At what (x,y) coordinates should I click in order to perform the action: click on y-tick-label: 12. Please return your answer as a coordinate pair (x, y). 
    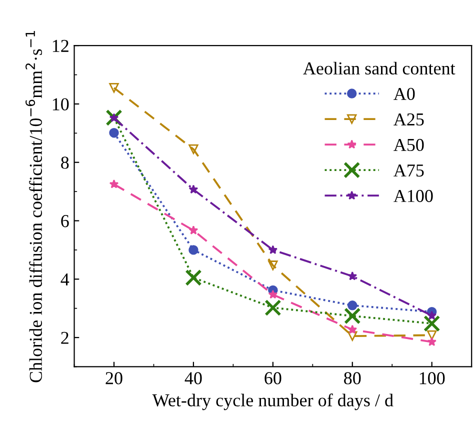
    Looking at the image, I should click on (60, 46).